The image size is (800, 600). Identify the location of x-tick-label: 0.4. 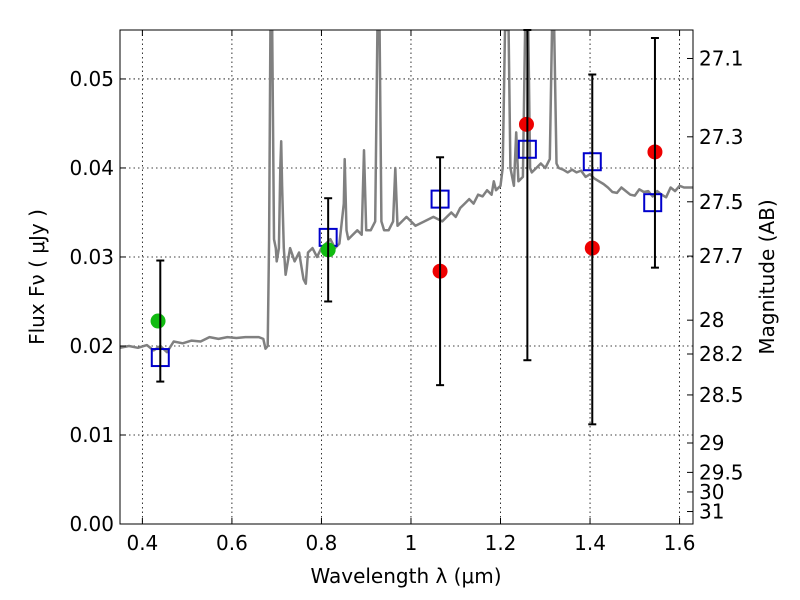
(142, 543).